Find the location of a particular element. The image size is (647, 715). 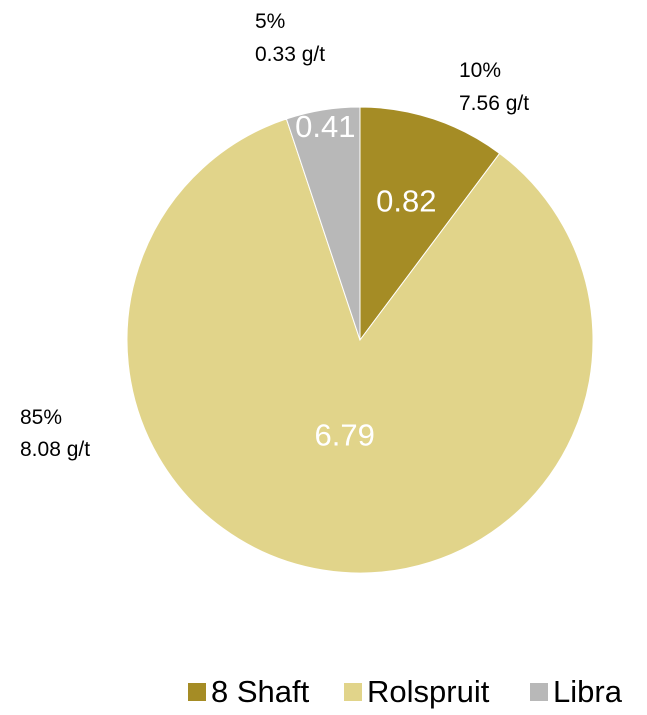

annotation-libra-percent: 5% is located at coordinates (270, 21).